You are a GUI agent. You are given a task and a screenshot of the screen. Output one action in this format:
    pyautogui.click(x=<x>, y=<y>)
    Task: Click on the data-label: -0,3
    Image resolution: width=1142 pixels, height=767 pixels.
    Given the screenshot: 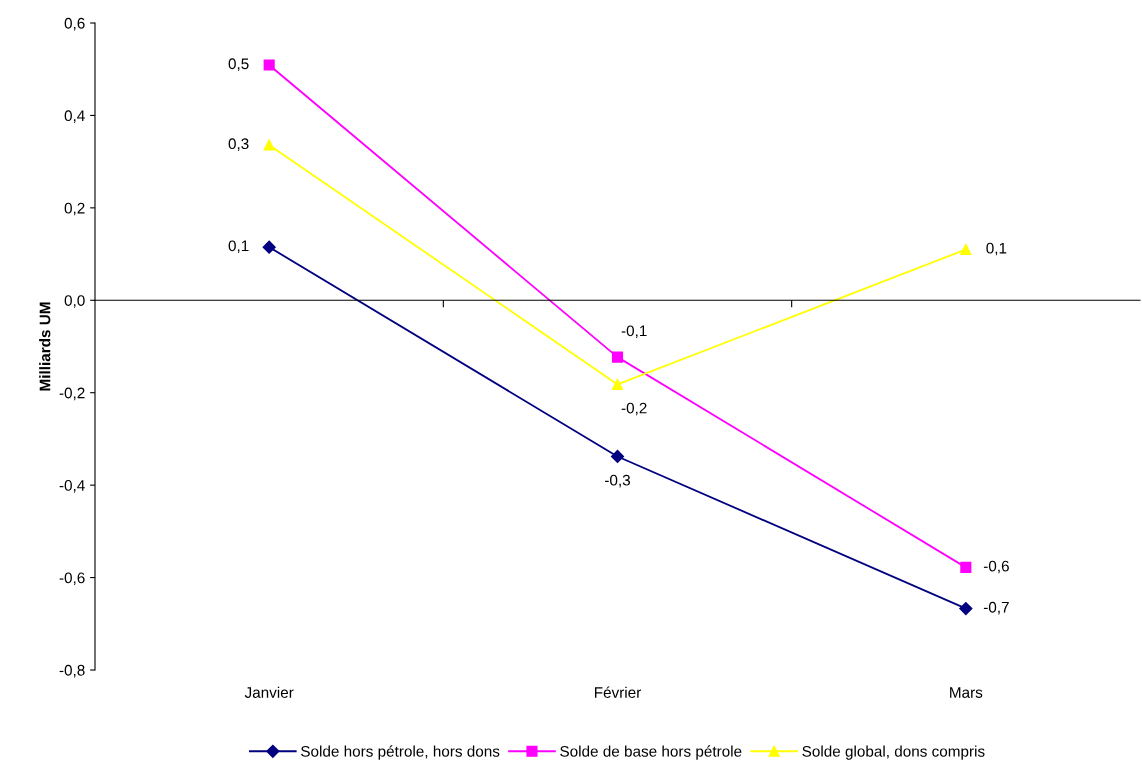 What is the action you would take?
    pyautogui.click(x=617, y=481)
    